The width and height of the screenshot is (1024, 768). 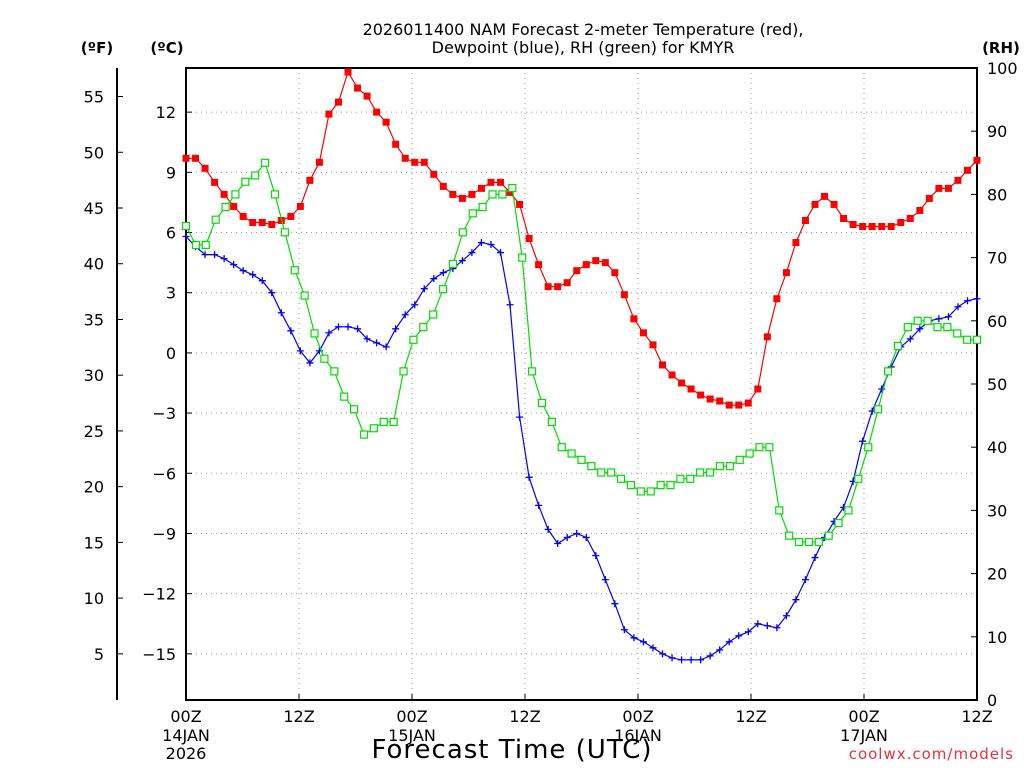 I want to click on rh-tick-label: 100, so click(x=1002, y=68).